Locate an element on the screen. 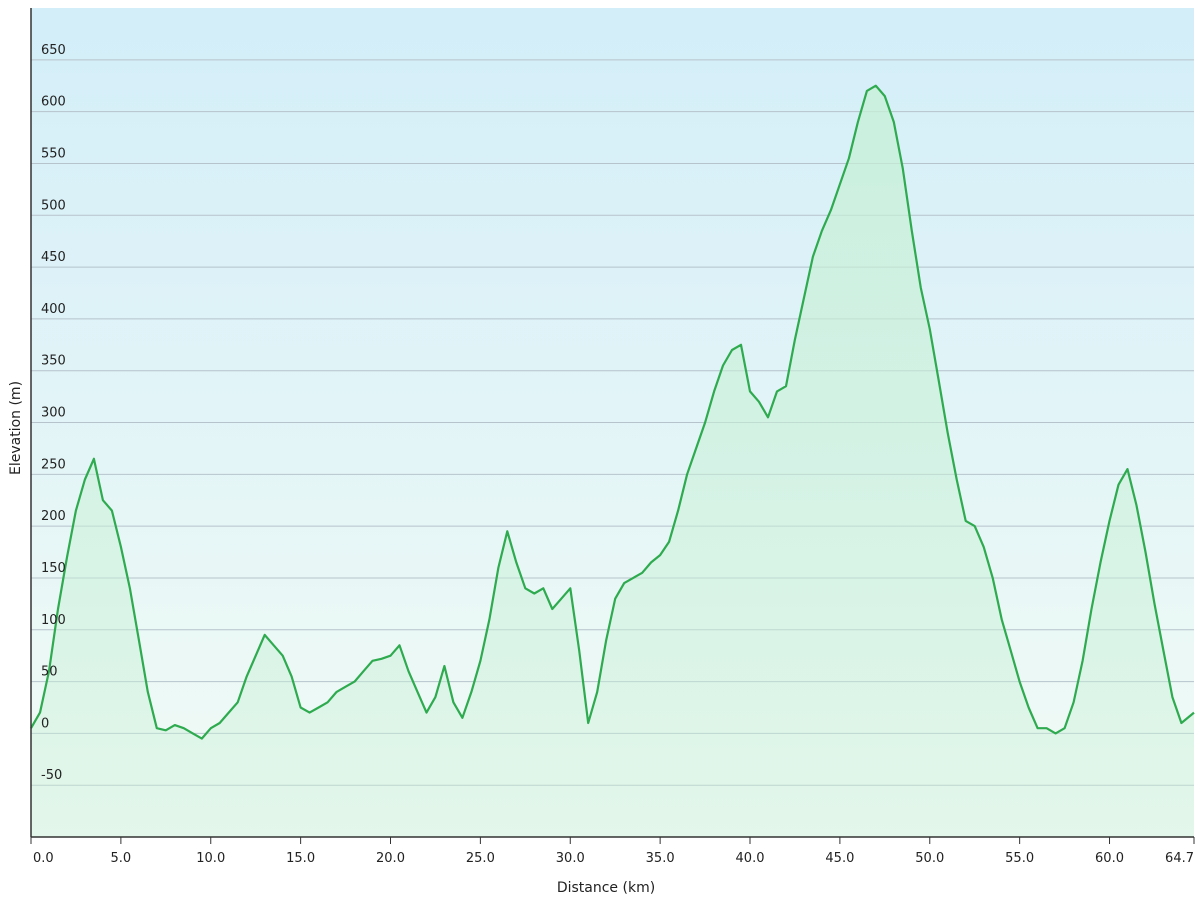  y-tick-label: 150 is located at coordinates (53, 568).